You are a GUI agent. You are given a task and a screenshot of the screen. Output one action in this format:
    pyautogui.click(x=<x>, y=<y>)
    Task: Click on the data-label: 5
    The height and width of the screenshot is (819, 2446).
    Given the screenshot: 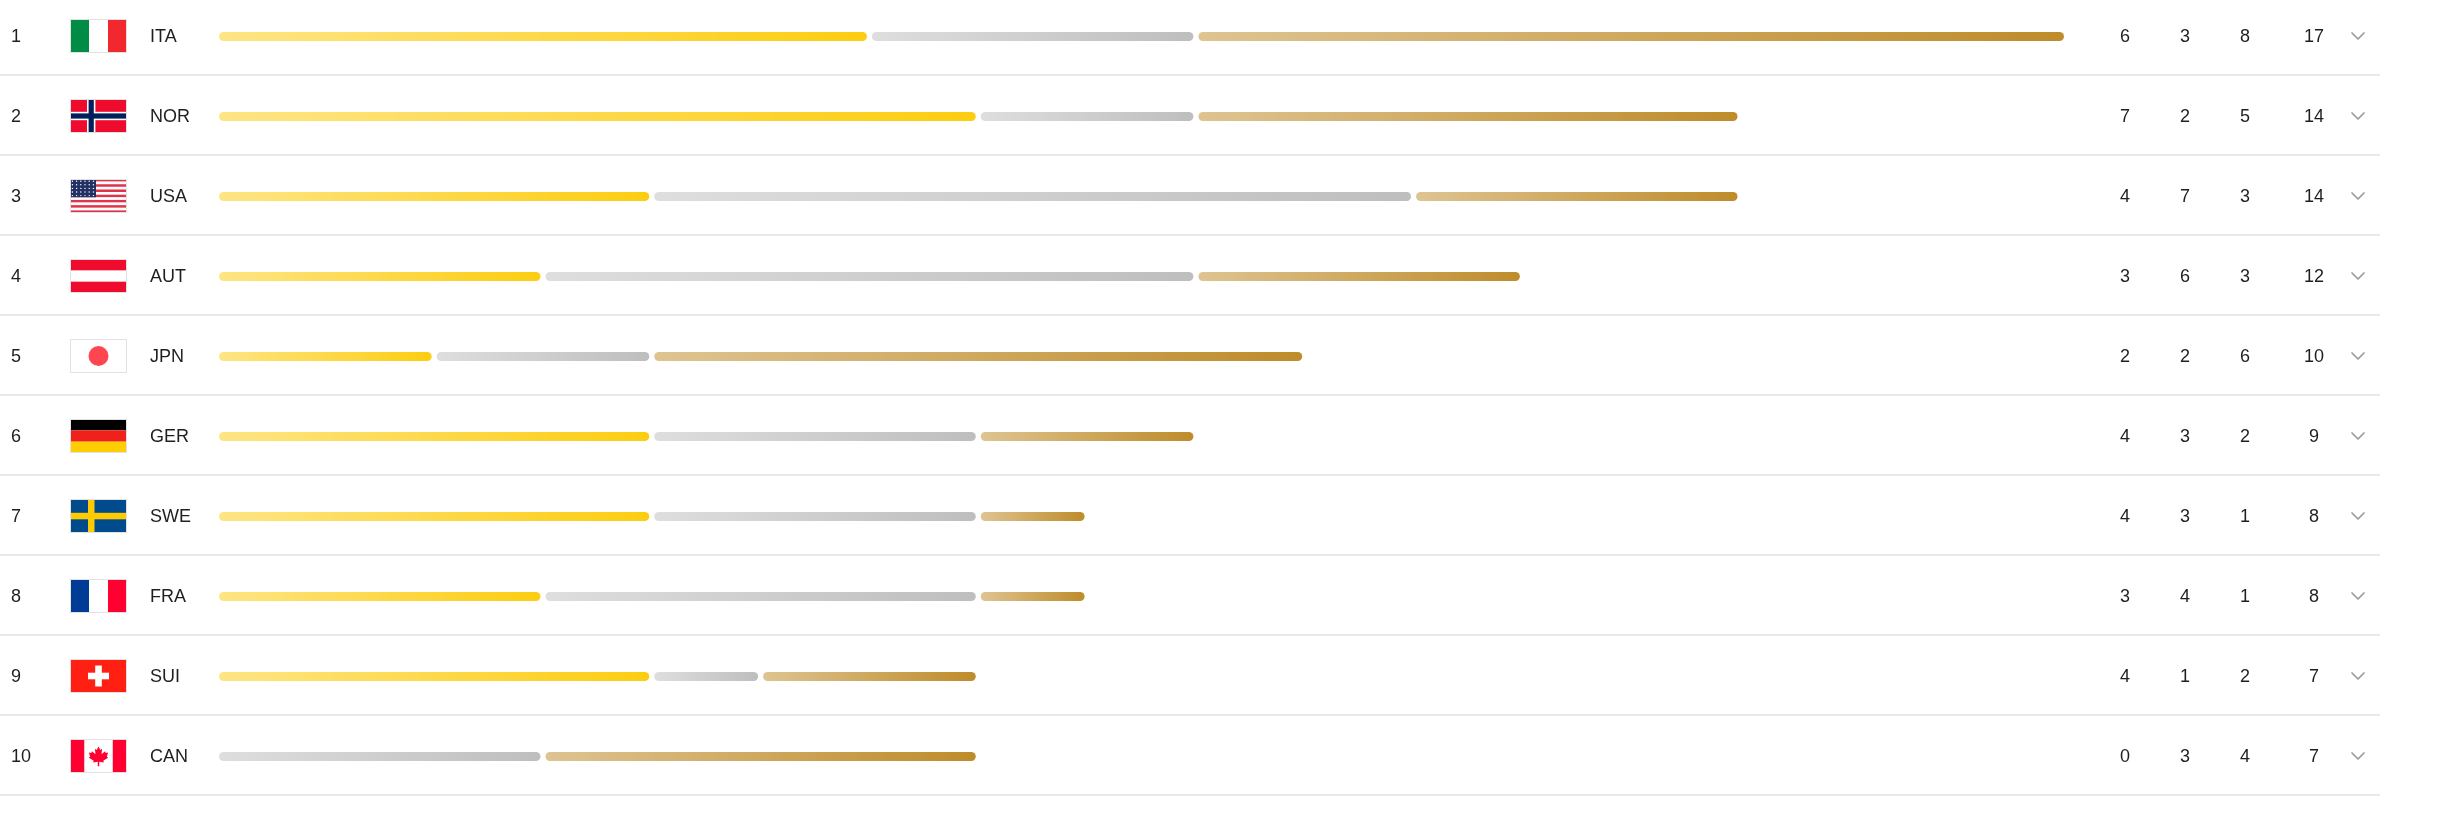 What is the action you would take?
    pyautogui.click(x=2244, y=116)
    